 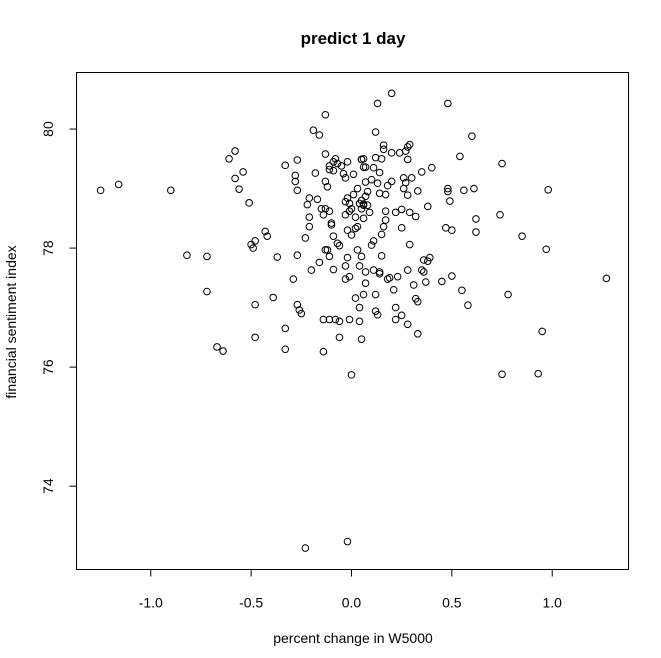 I want to click on y-tick-label: 76, so click(x=48, y=367).